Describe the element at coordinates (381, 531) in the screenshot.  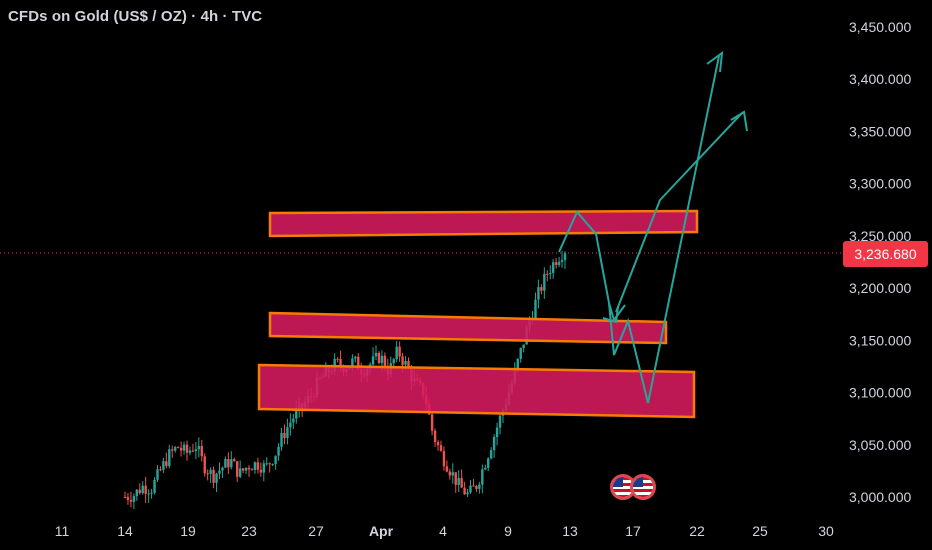
I see `x-tick-label: Apr` at that location.